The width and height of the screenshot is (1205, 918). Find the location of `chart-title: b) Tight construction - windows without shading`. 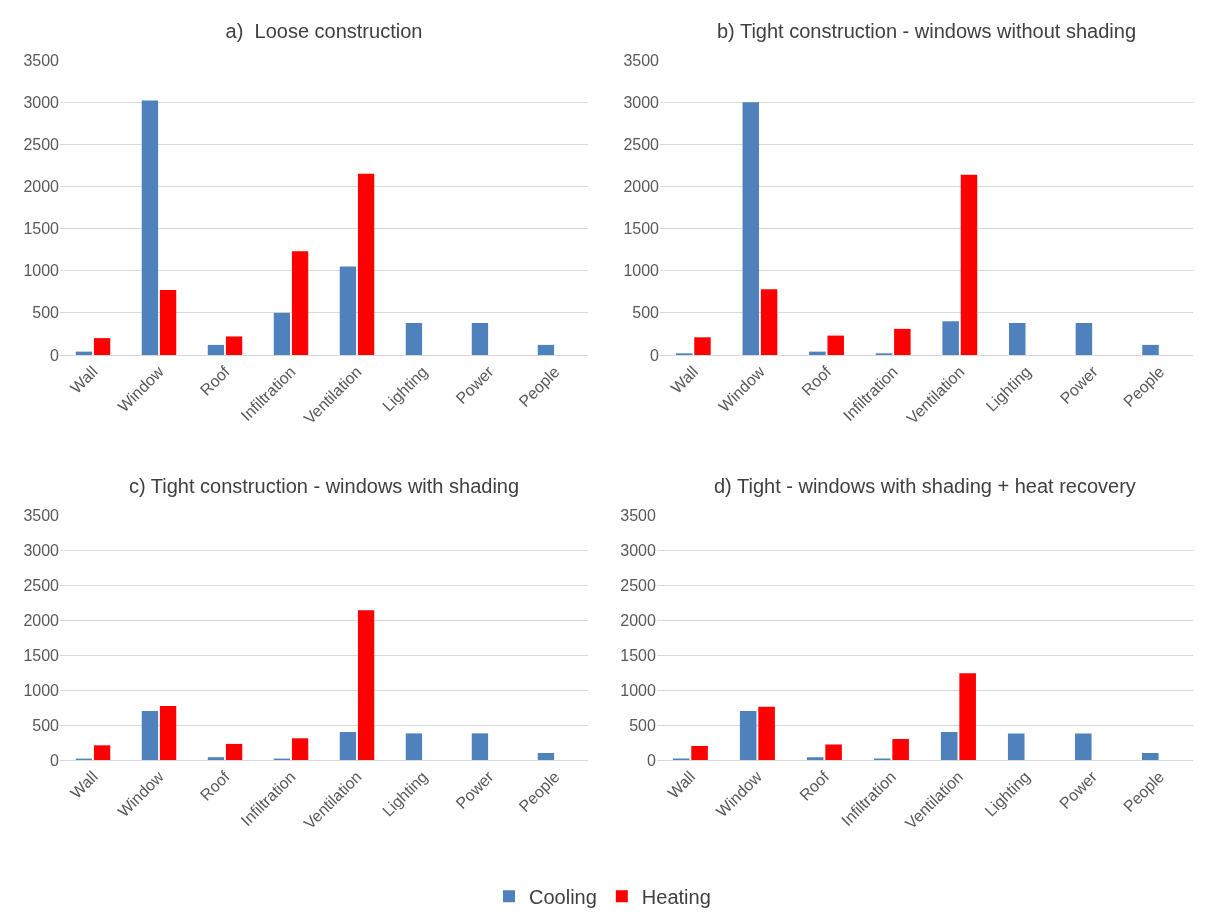

chart-title: b) Tight construction - windows without shading is located at coordinates (926, 31).